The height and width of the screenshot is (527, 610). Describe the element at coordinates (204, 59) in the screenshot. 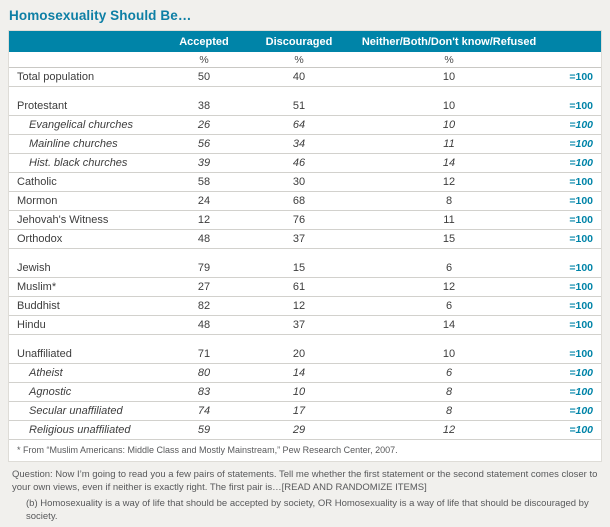

I see `percent-sign-accepted: %` at that location.